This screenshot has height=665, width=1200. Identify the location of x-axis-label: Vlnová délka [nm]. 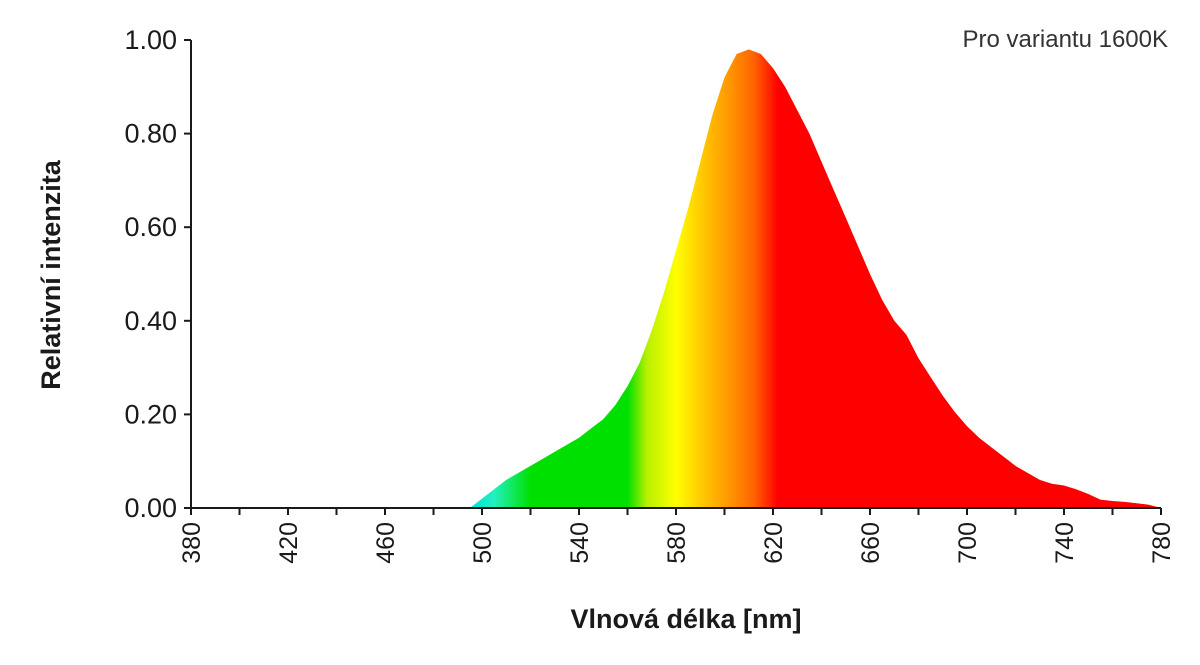
(685, 619).